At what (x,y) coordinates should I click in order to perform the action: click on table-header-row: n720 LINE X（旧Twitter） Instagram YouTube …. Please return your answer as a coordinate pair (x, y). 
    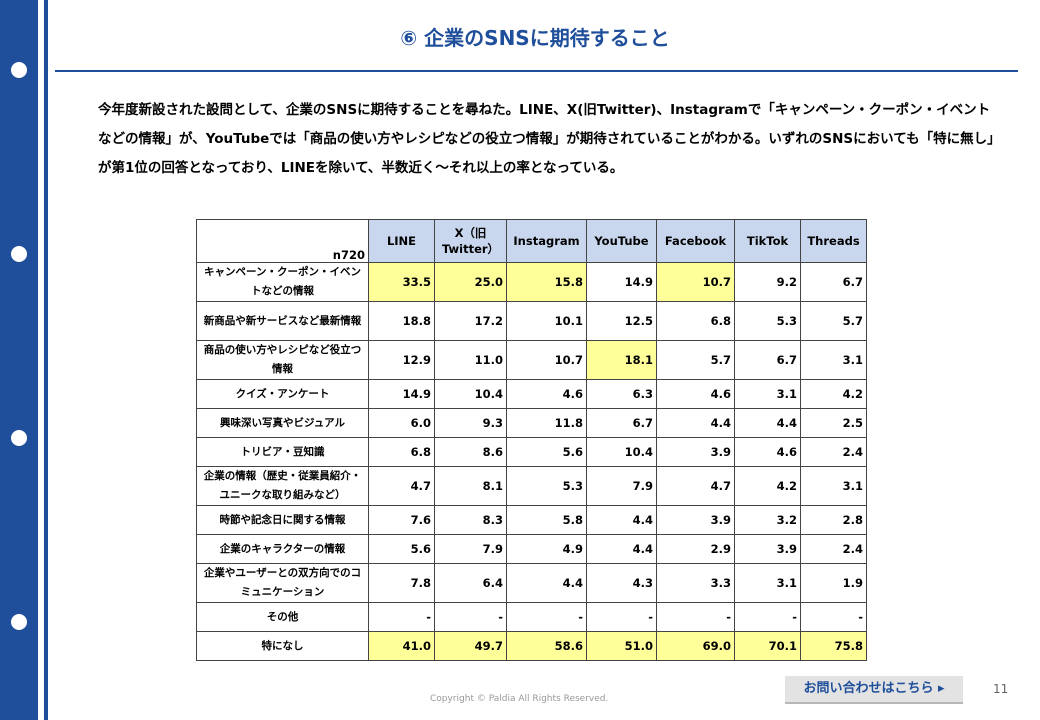
    Looking at the image, I should click on (531, 241).